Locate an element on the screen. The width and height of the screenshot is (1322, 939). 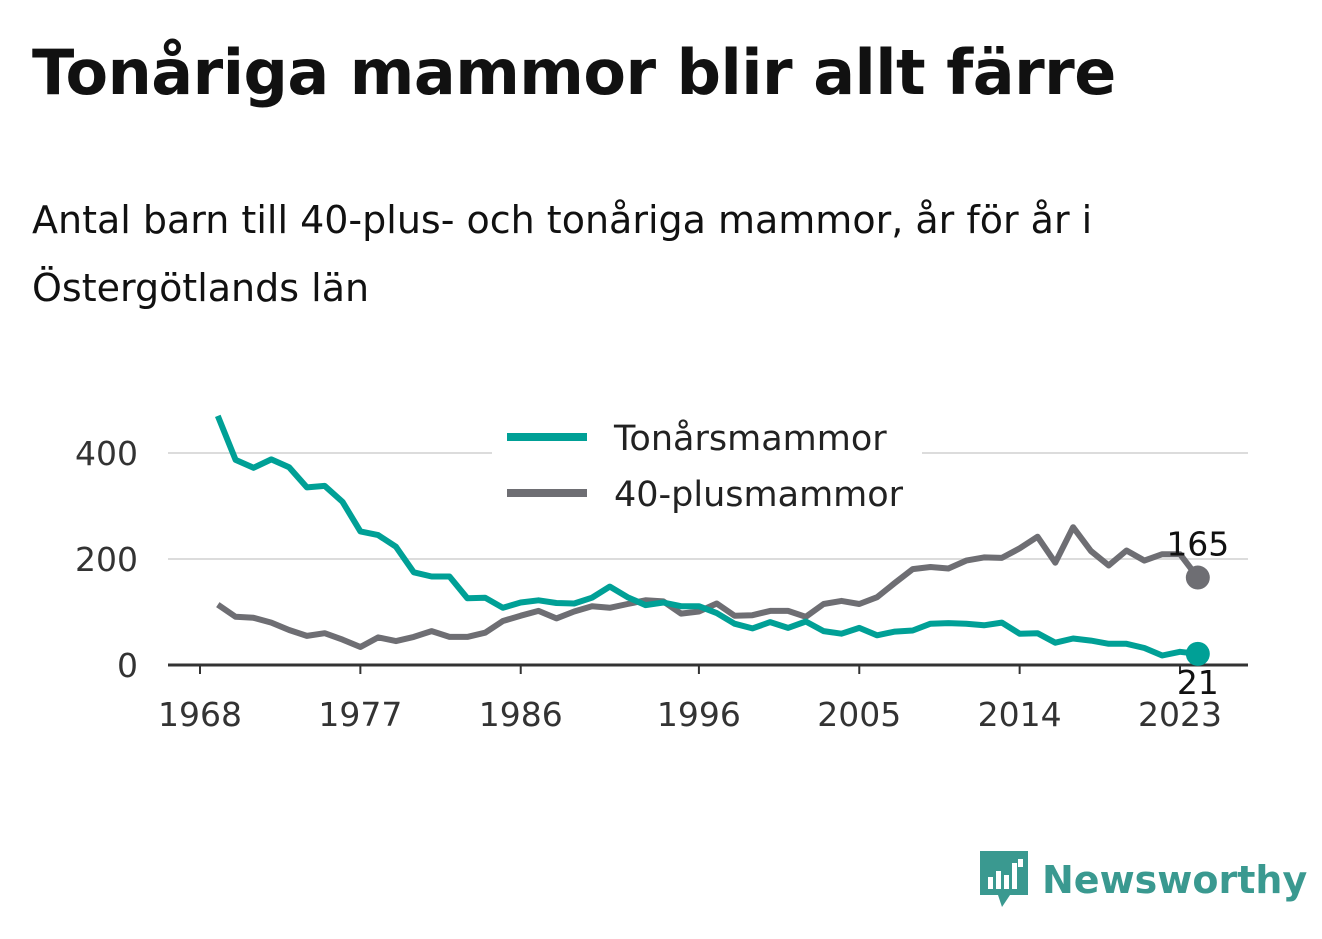
x-tick-label: 2014 is located at coordinates (1020, 714).